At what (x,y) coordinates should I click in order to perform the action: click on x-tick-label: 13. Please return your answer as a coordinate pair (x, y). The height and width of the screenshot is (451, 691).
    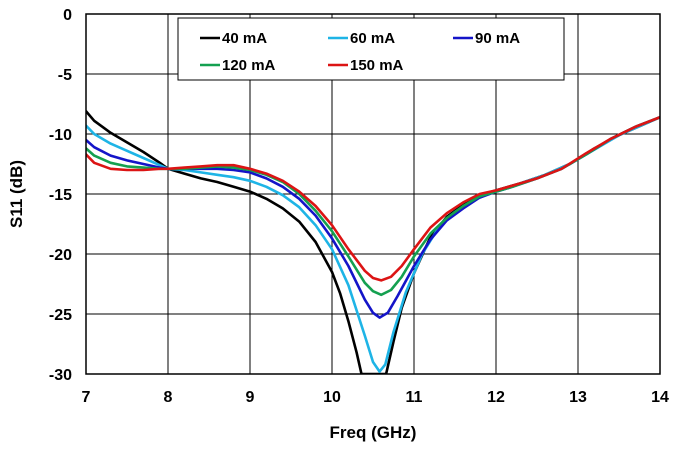
    Looking at the image, I should click on (578, 397).